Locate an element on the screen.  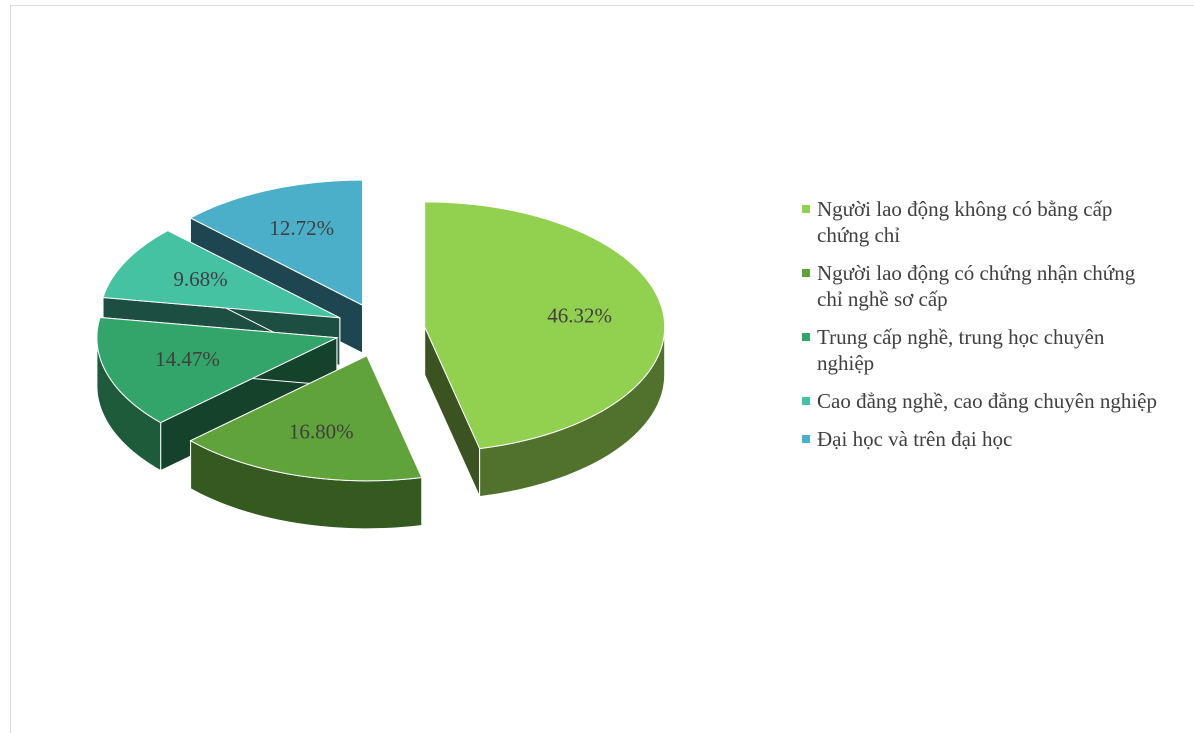
slice: 16.80% is located at coordinates (306, 442).